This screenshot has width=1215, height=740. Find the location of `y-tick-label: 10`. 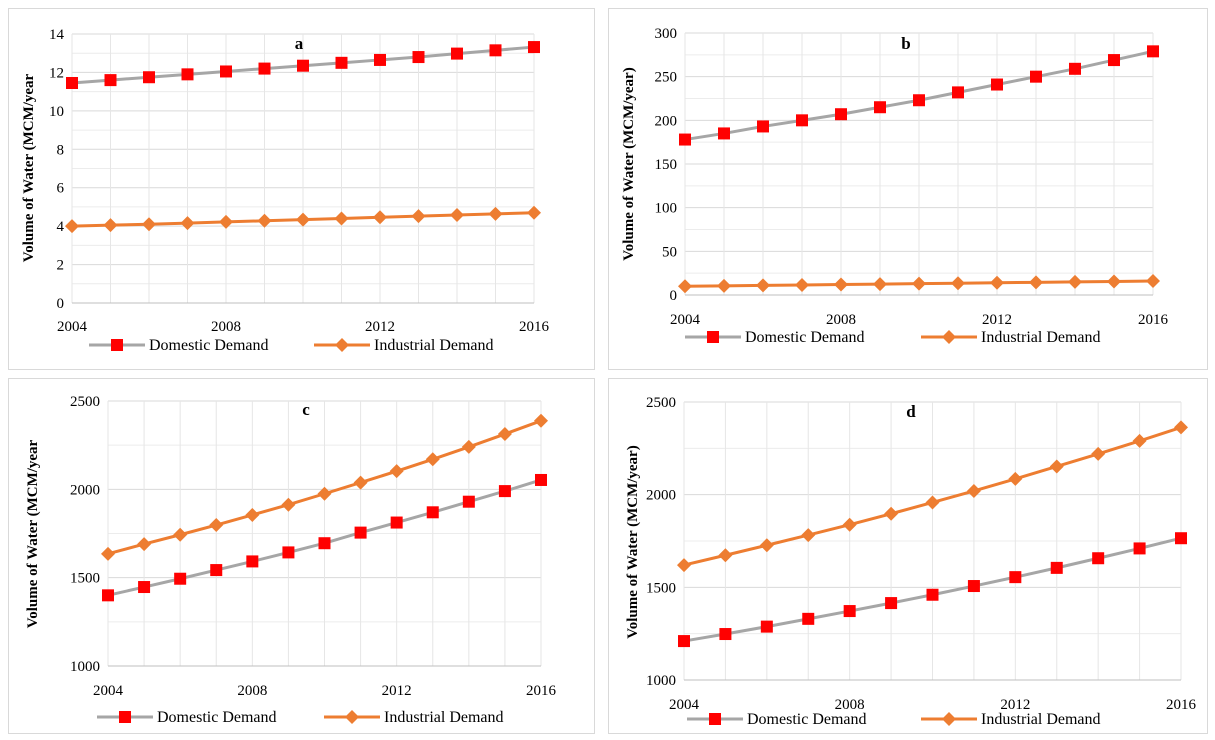

y-tick-label: 10 is located at coordinates (56, 112).